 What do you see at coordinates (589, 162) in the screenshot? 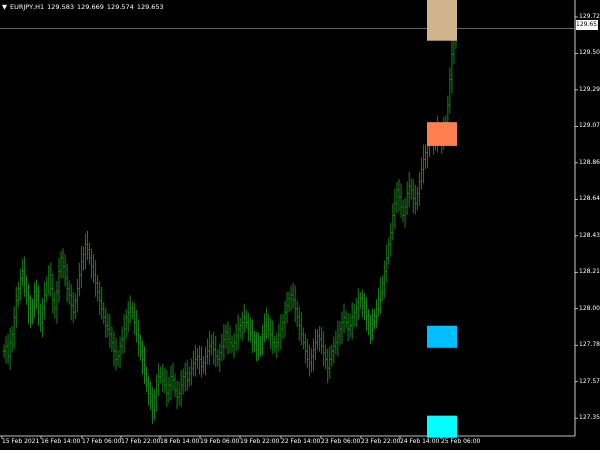
I see `y-tick-label: 128.860` at bounding box center [589, 162].